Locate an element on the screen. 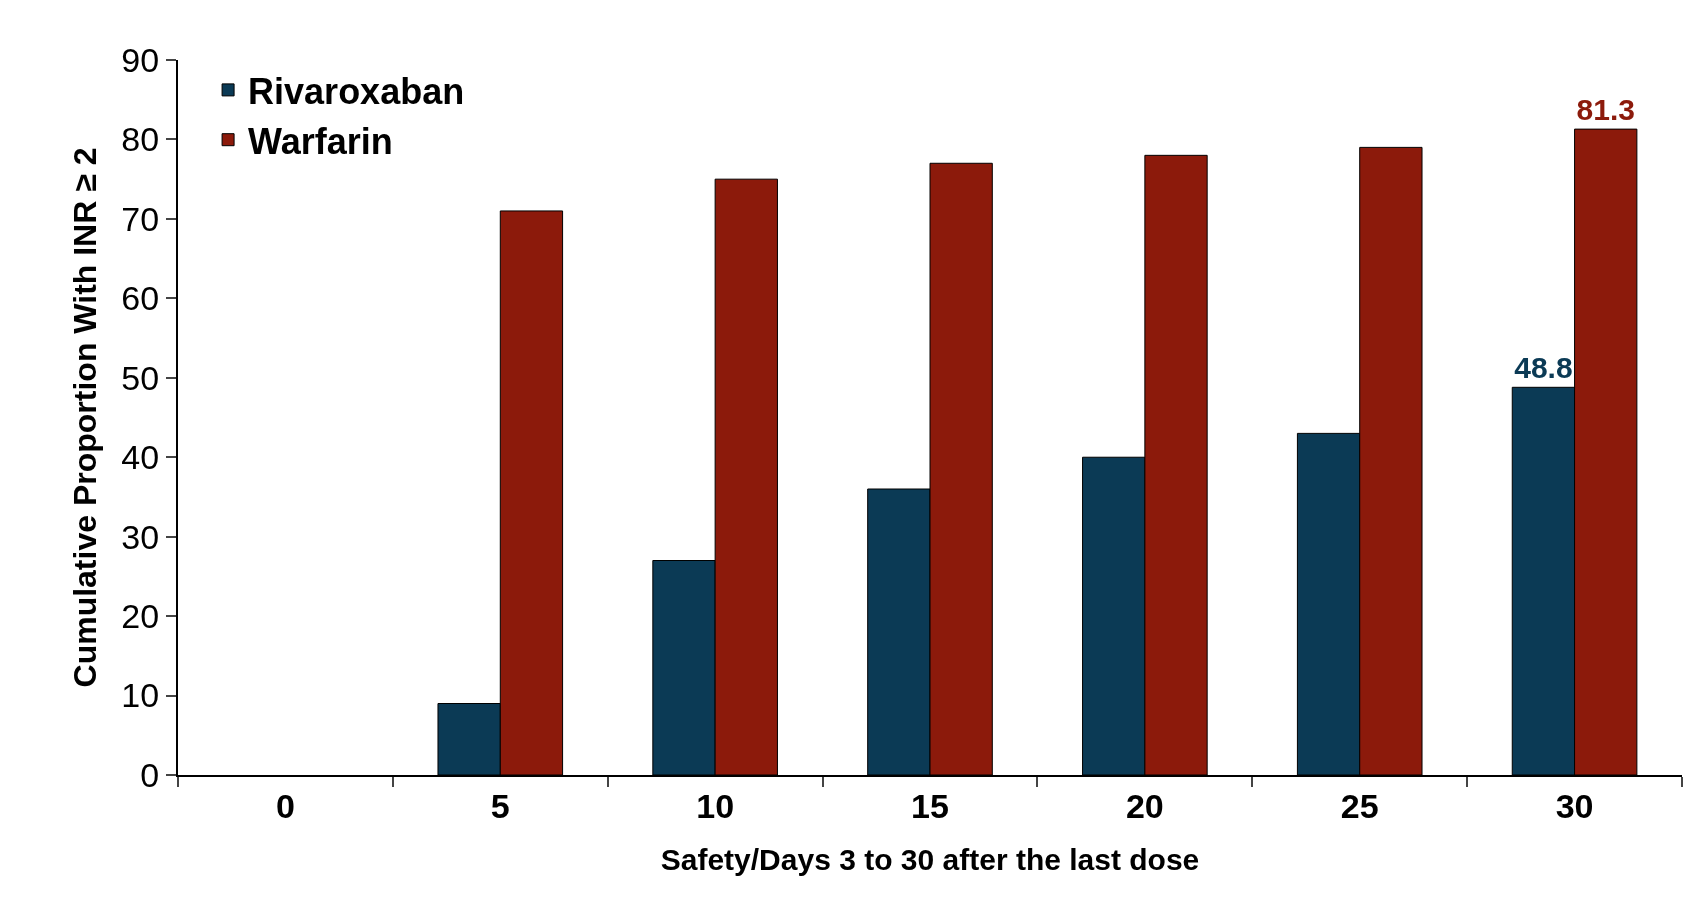 This screenshot has width=1692, height=915. x-tick-label: 15 is located at coordinates (930, 805).